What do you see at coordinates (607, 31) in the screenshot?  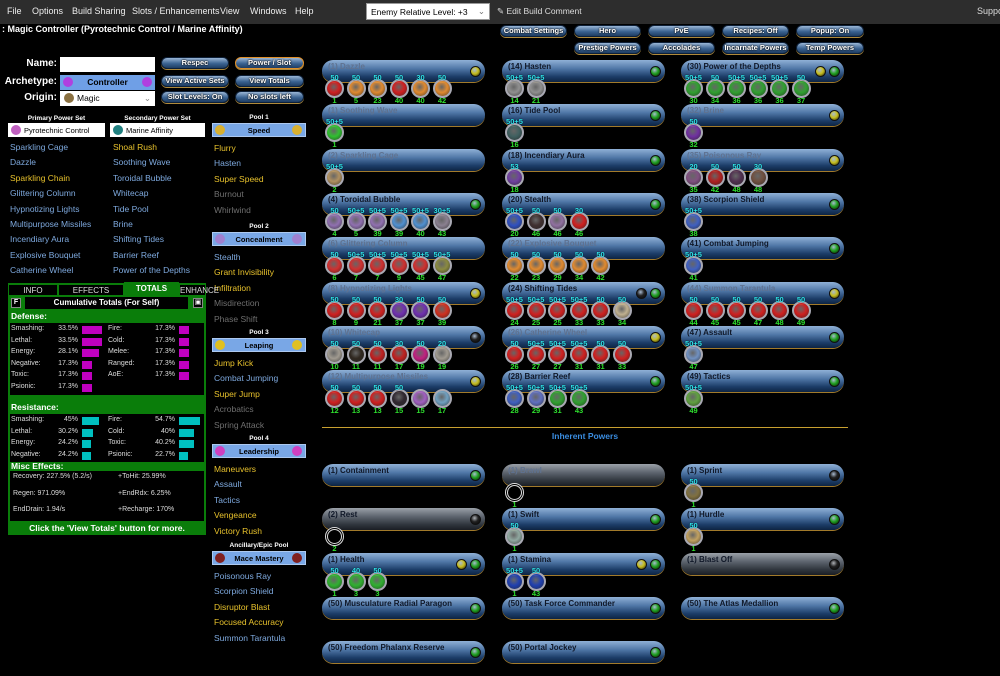 I see `hero-button: Hero` at bounding box center [607, 31].